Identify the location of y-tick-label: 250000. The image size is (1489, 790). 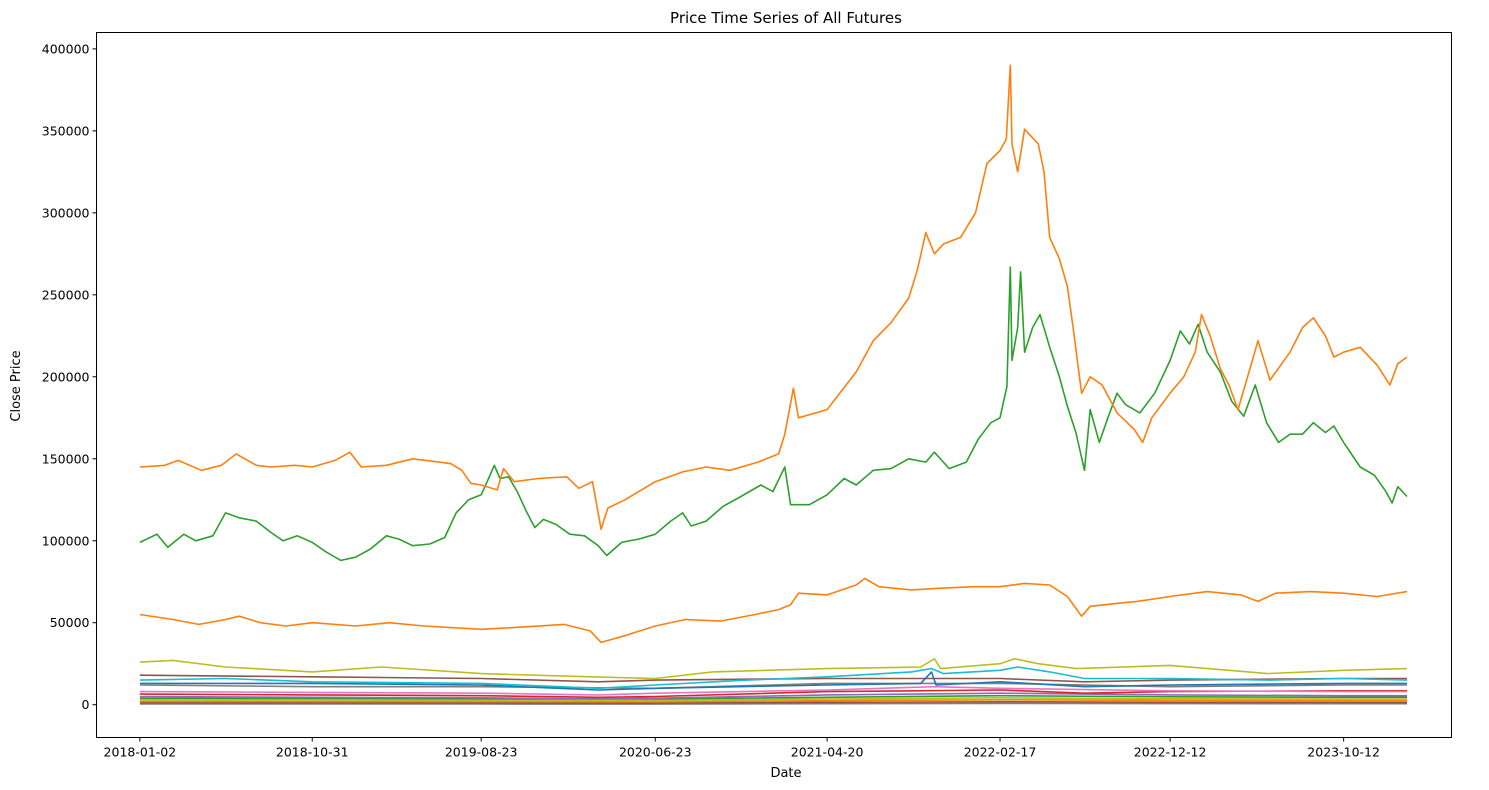
(66, 294).